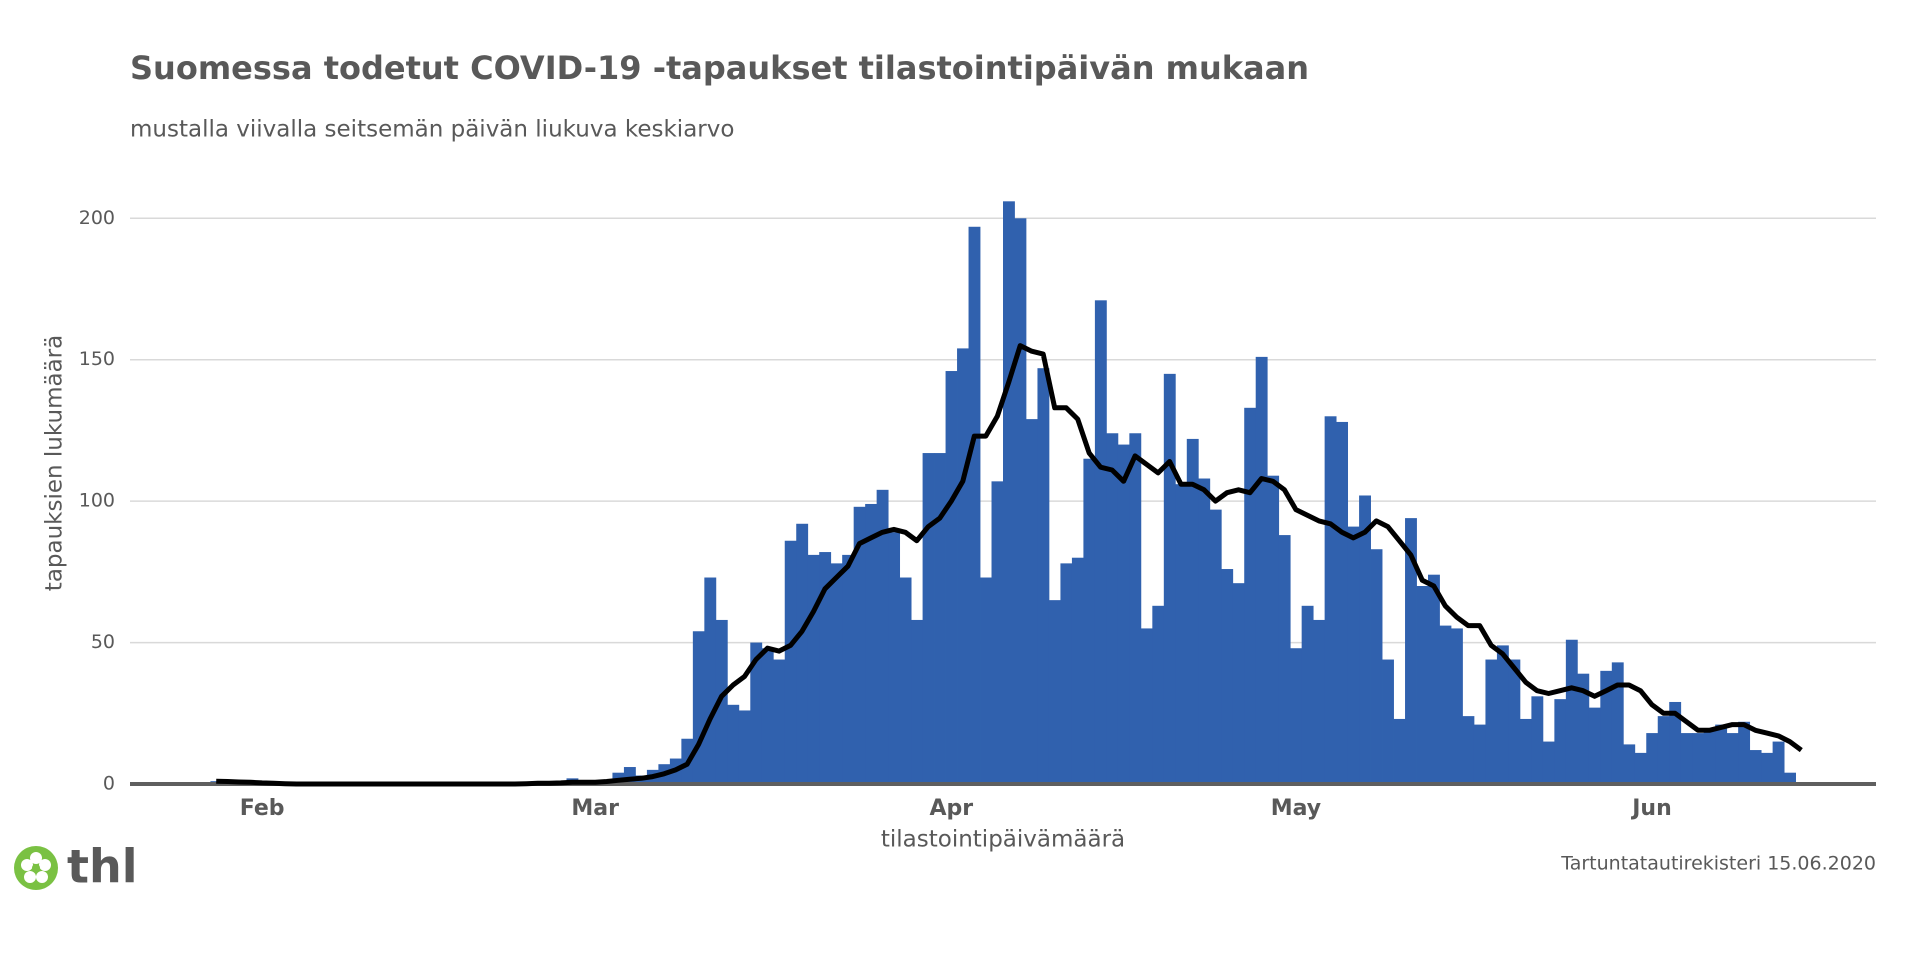 The image size is (1920, 960). Describe the element at coordinates (1296, 808) in the screenshot. I see `x-tick-label: May` at that location.